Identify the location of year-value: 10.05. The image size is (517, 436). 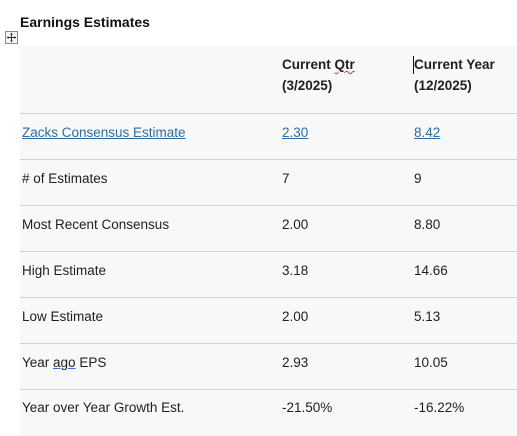
(431, 362).